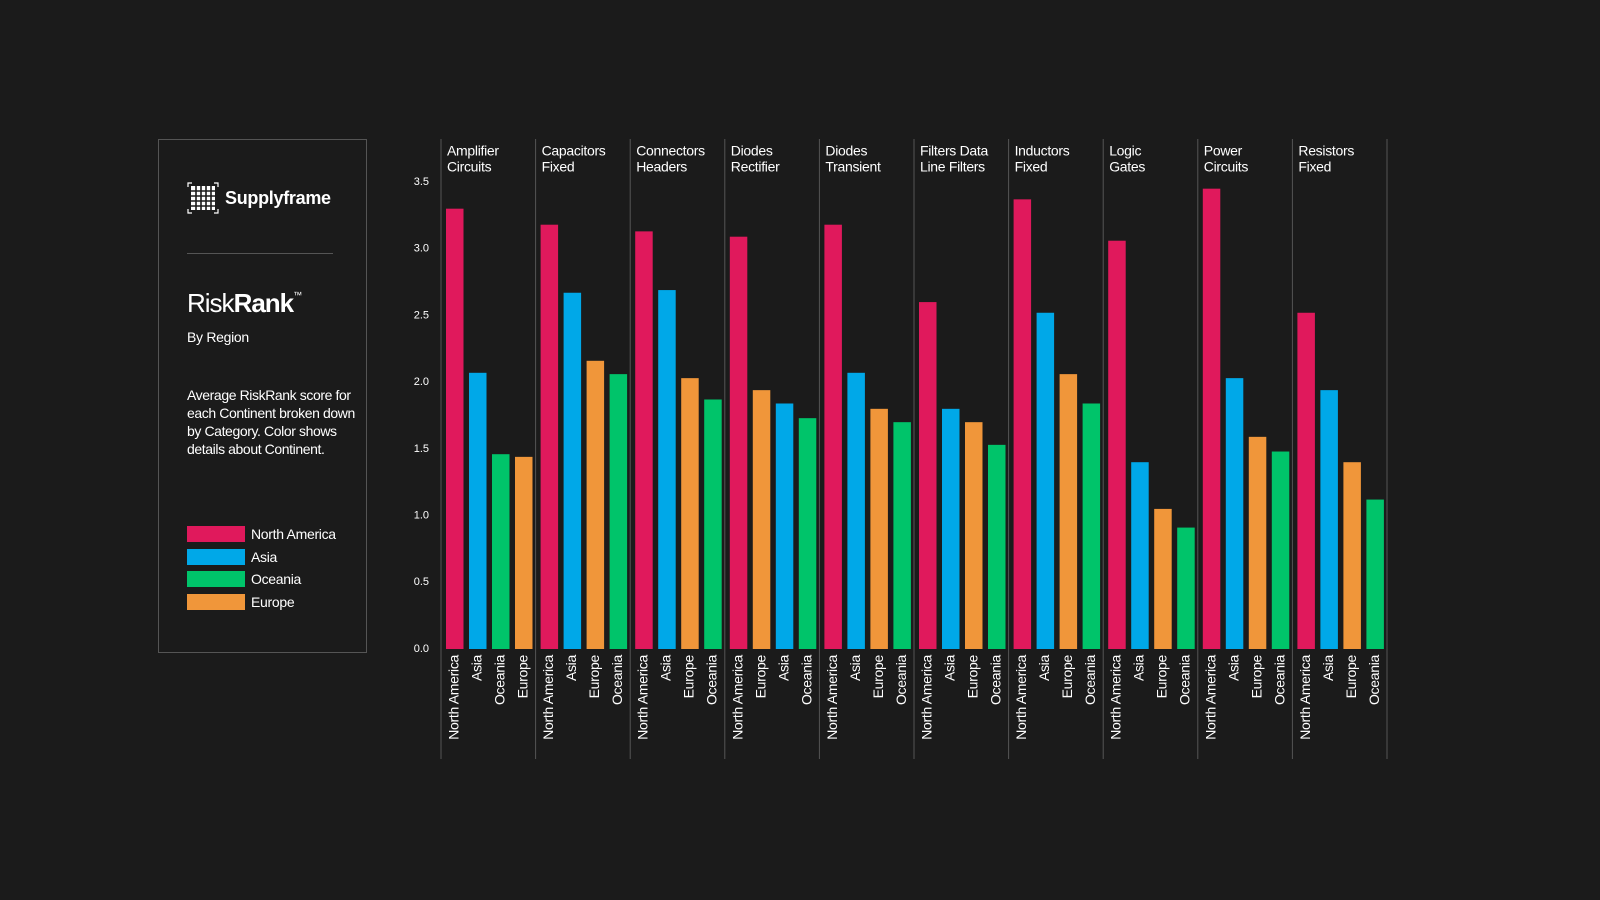  Describe the element at coordinates (1326, 151) in the screenshot. I see `facet-title: Resistors` at that location.